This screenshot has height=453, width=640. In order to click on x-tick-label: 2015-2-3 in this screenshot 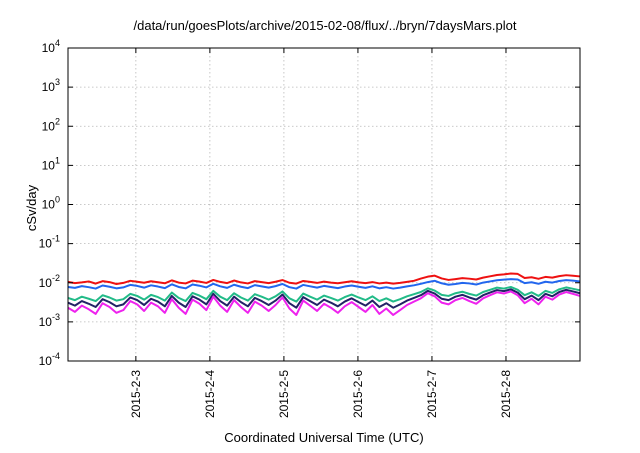, I will do `click(136, 394)`.